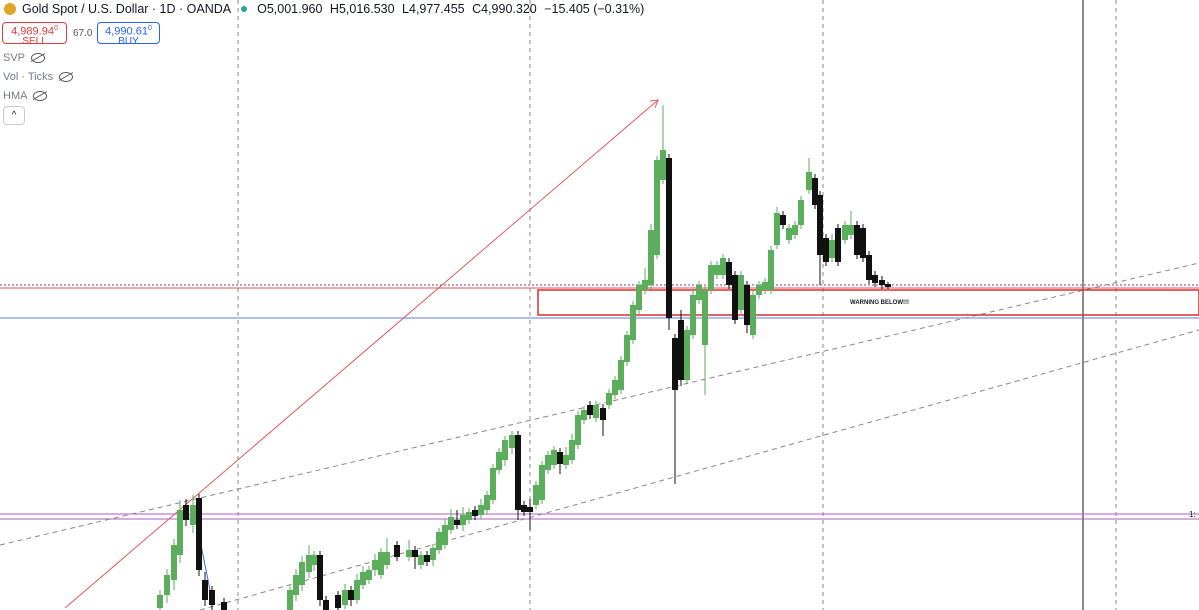  Describe the element at coordinates (15, 96) in the screenshot. I see `indicator-name: HMA` at that location.